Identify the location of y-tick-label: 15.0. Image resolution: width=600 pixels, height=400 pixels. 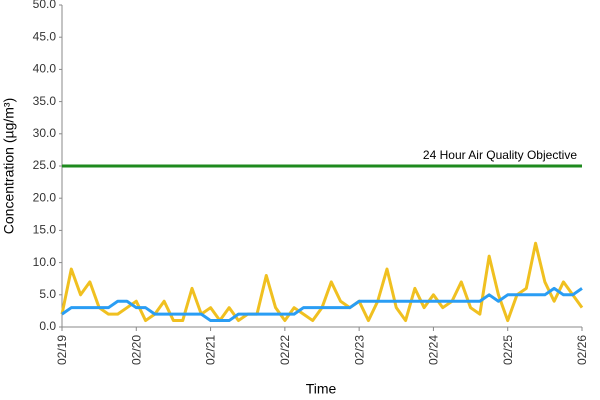
(45, 230).